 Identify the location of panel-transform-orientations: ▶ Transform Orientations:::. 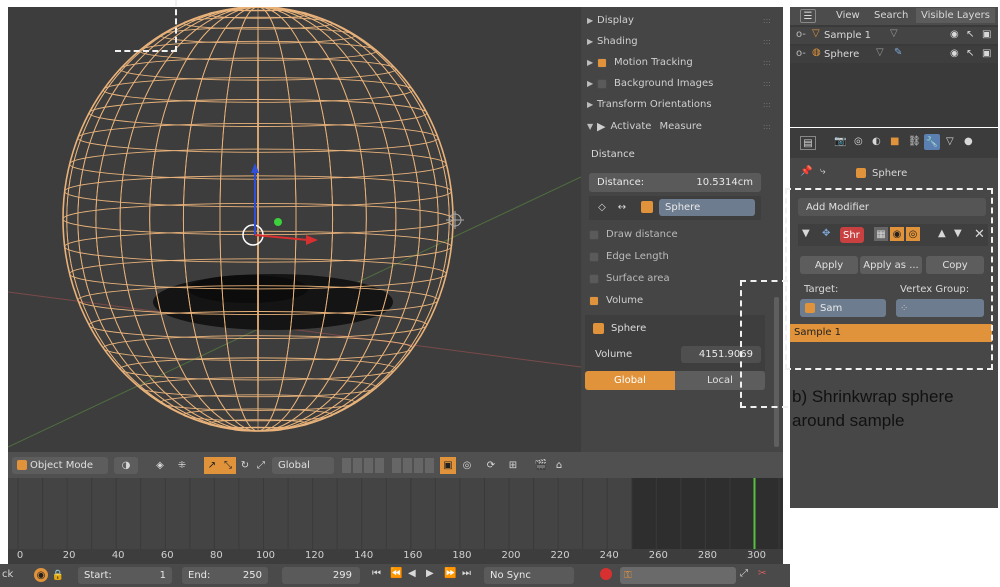
(679, 104).